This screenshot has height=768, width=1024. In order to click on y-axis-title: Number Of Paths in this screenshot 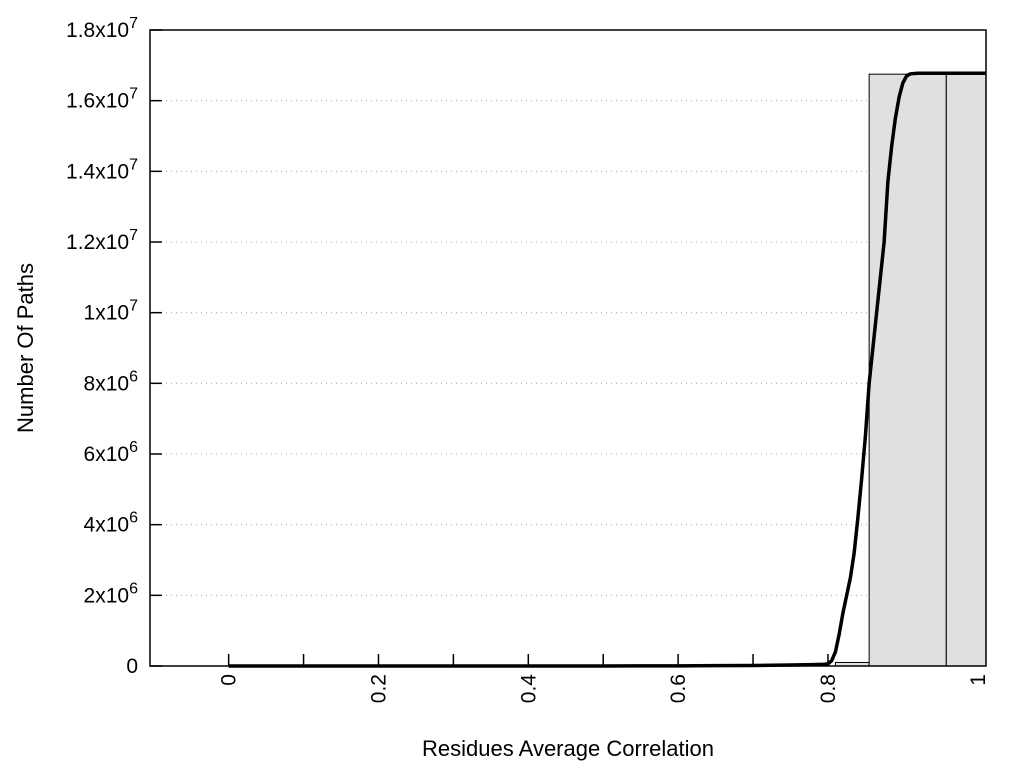, I will do `click(25, 348)`.